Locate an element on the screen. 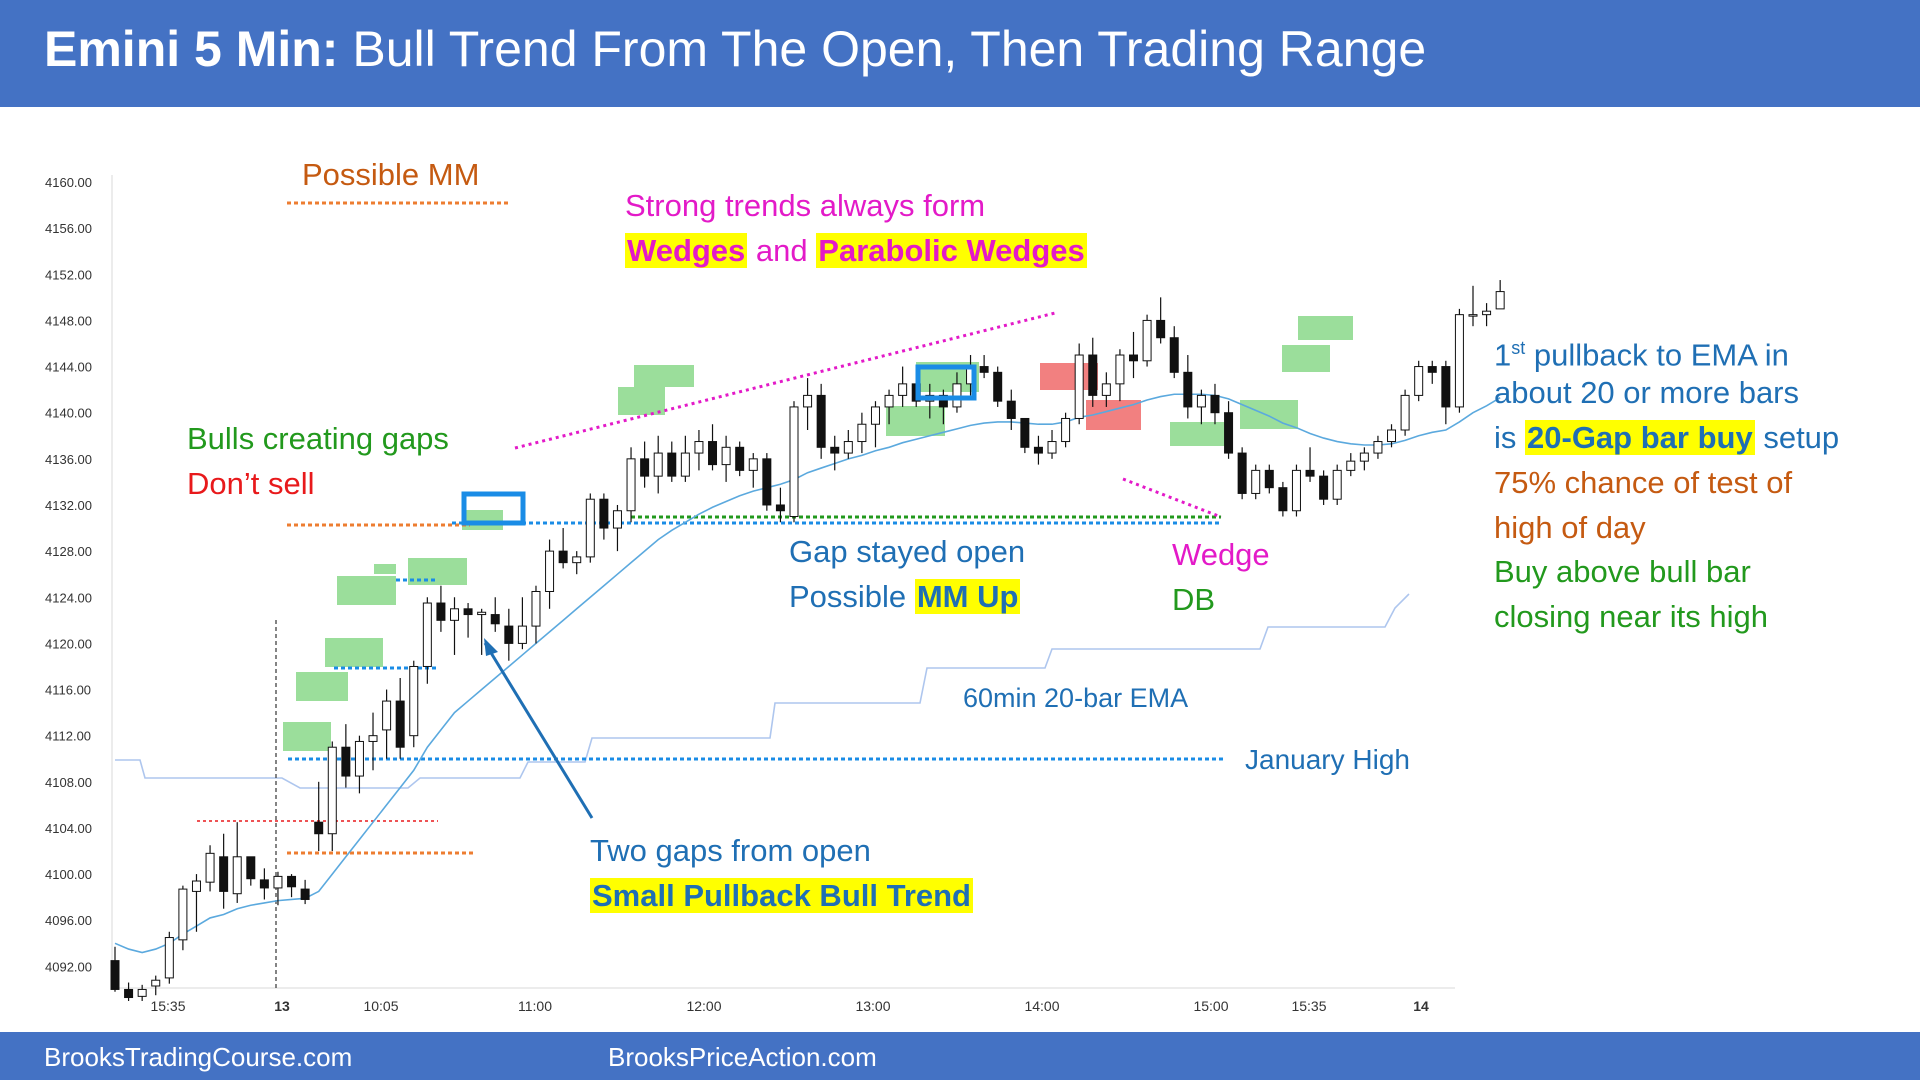 Image resolution: width=1920 pixels, height=1080 pixels. wedge-trendline is located at coordinates (785, 380).